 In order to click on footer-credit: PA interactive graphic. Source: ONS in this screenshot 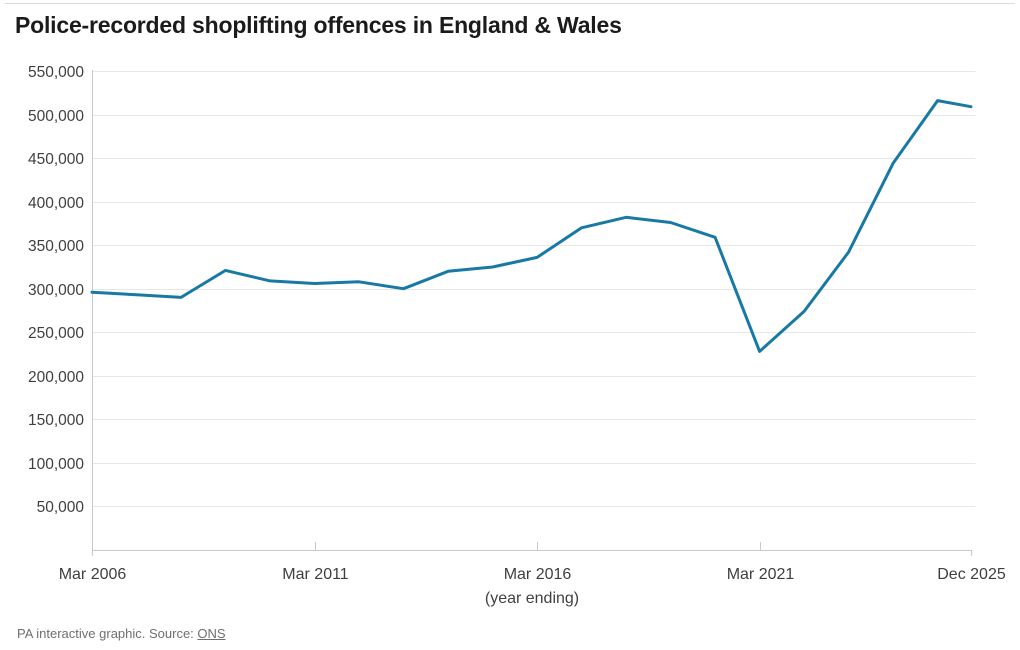, I will do `click(121, 633)`.